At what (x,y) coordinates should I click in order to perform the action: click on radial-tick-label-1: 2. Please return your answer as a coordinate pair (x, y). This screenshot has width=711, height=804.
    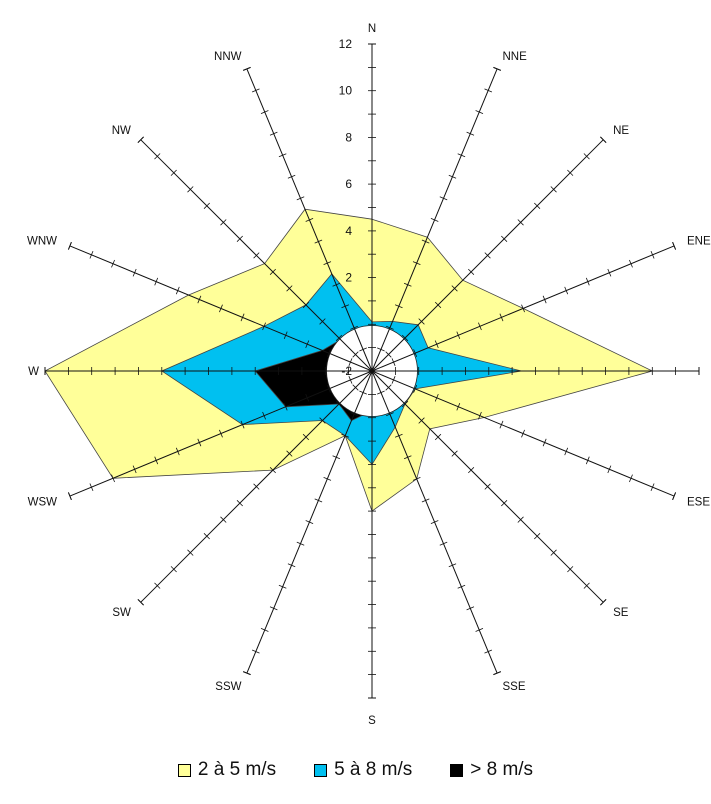
    Looking at the image, I should click on (348, 278).